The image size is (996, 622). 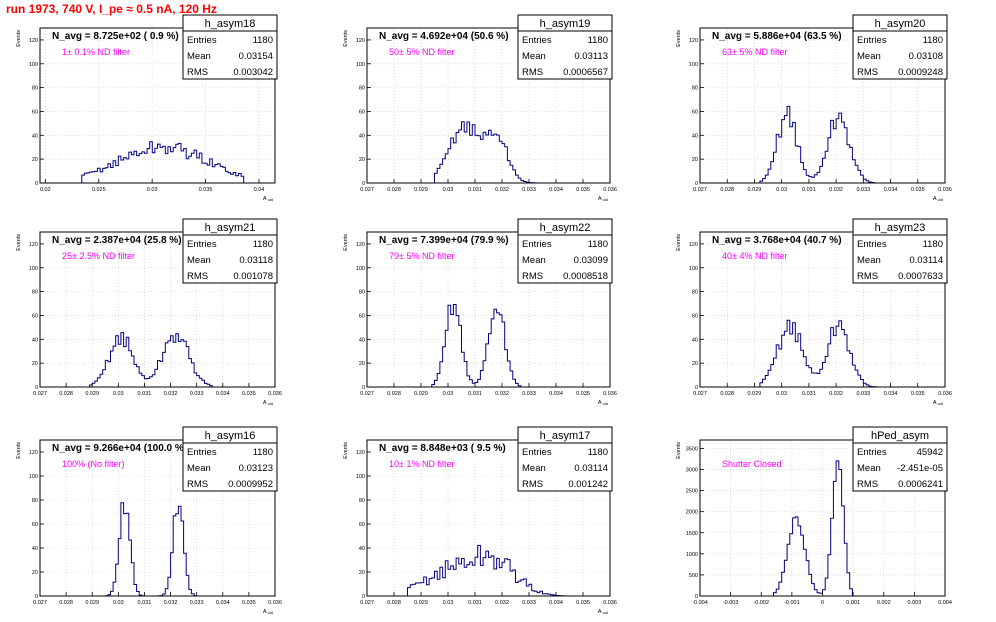 What do you see at coordinates (230, 228) in the screenshot?
I see `histogram-name: h_asym21` at bounding box center [230, 228].